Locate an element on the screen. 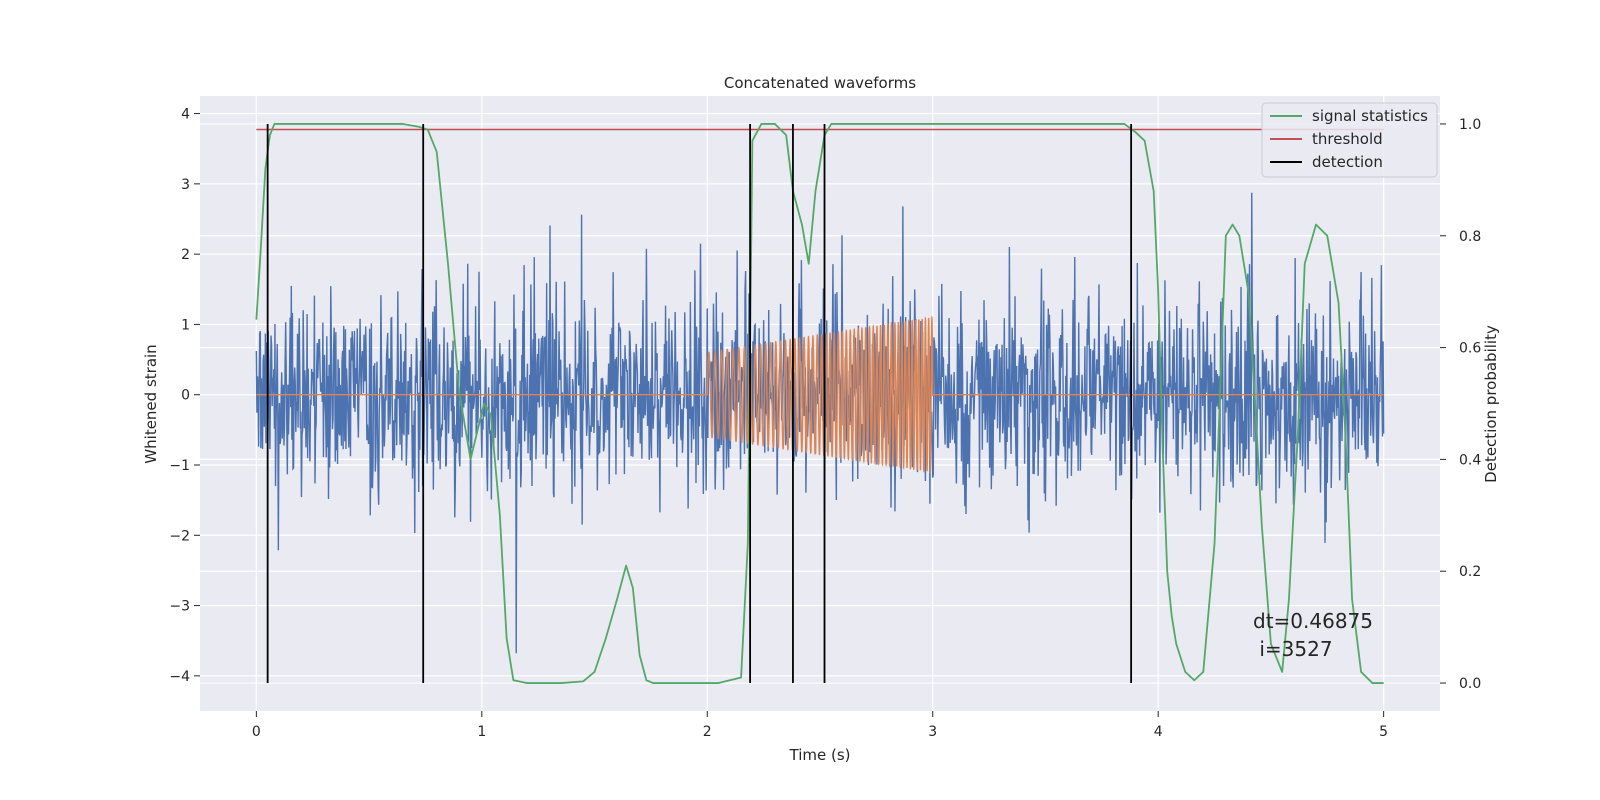 The width and height of the screenshot is (1600, 800). y-axis-label: Whitened strain is located at coordinates (151, 403).